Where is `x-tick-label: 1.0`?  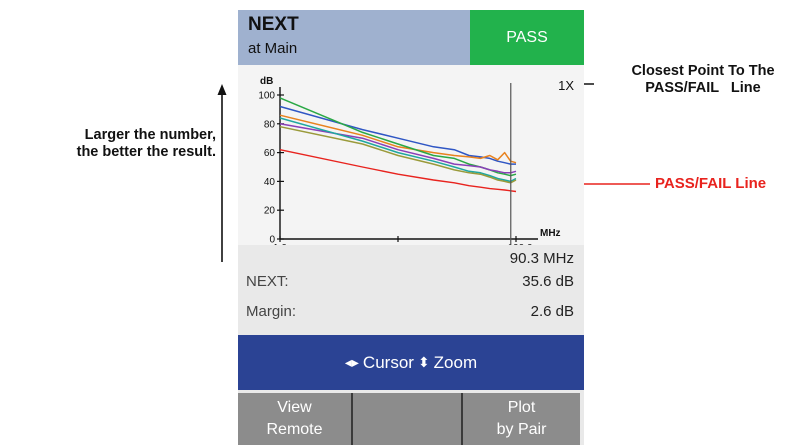 x-tick-label: 1.0 is located at coordinates (280, 244).